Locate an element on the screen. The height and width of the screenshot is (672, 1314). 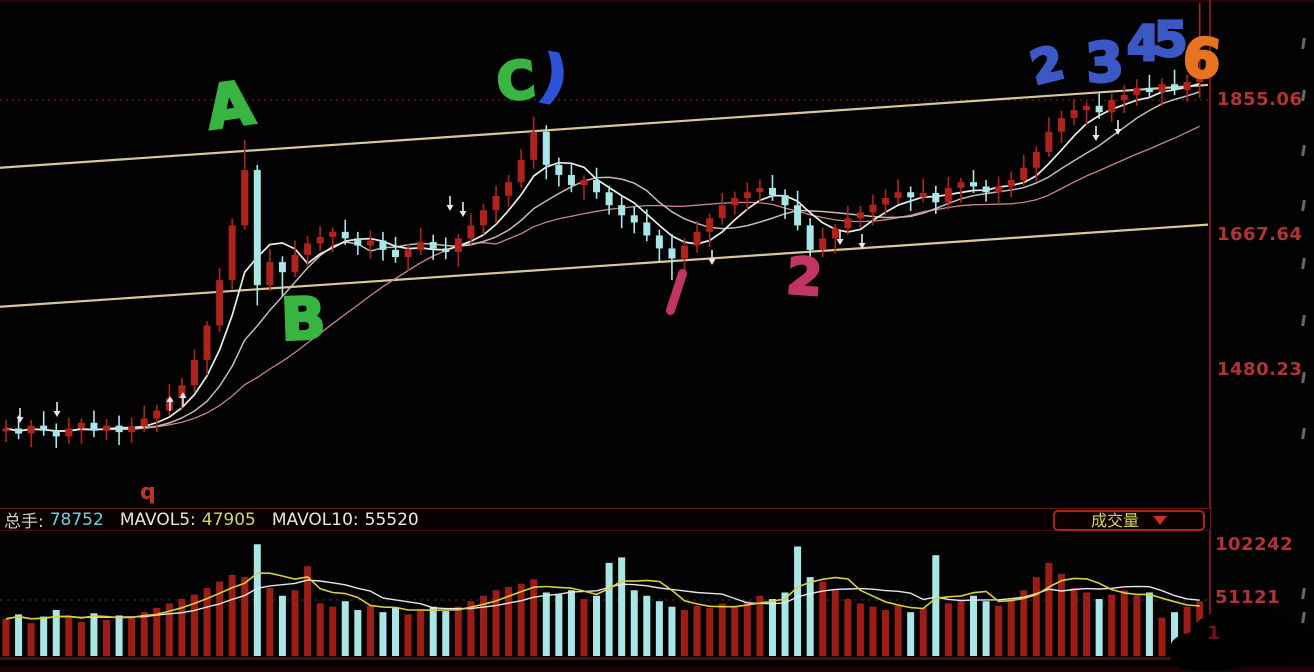
mavol10-line is located at coordinates (602, 599).